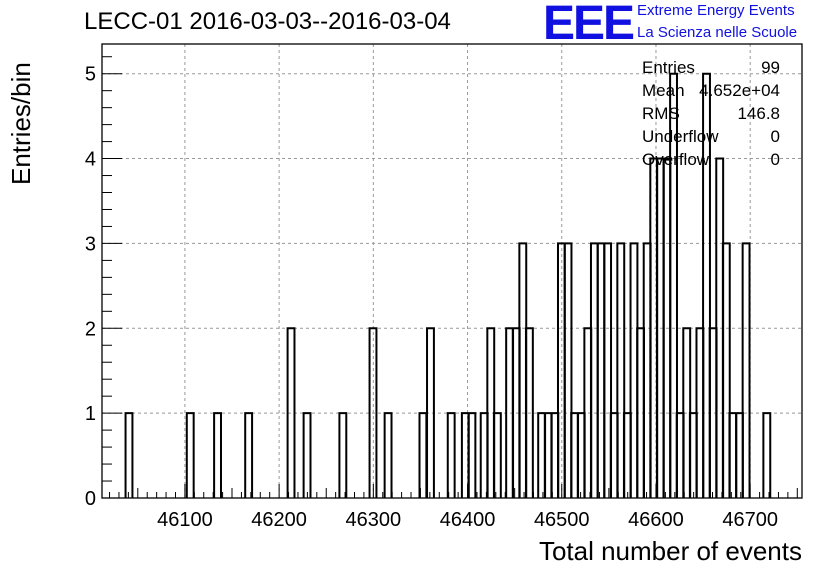 The width and height of the screenshot is (836, 572). What do you see at coordinates (562, 520) in the screenshot?
I see `x-tick-label: 46500` at bounding box center [562, 520].